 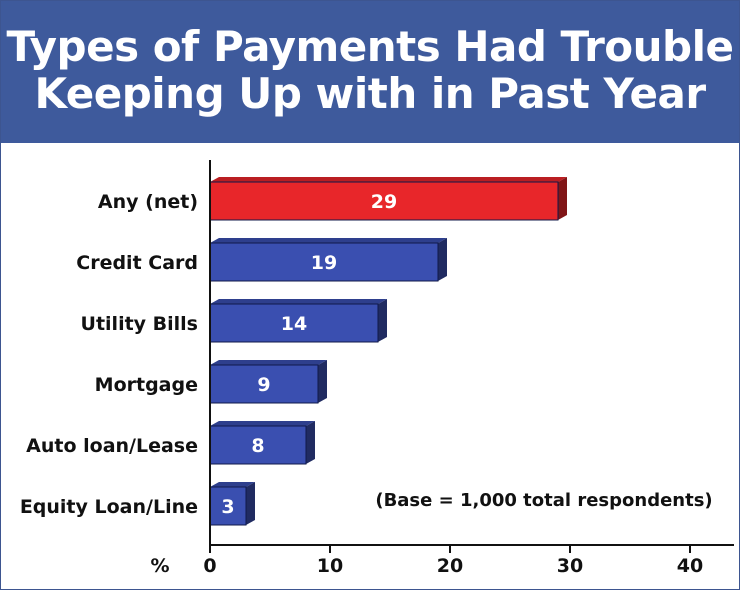 I want to click on bar-top-mortgage, so click(x=268, y=362).